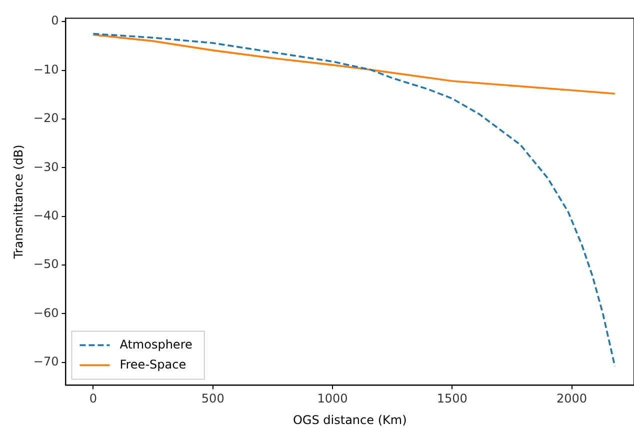  I want to click on y-tick-label: 0, so click(55, 21).